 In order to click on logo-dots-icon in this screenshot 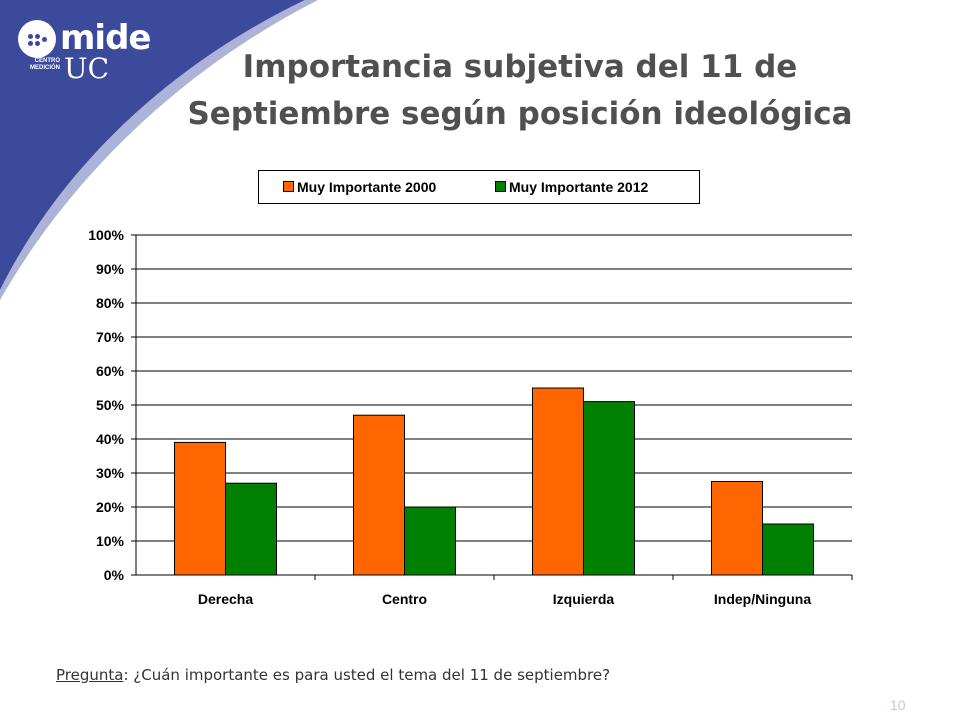, I will do `click(37, 39)`.